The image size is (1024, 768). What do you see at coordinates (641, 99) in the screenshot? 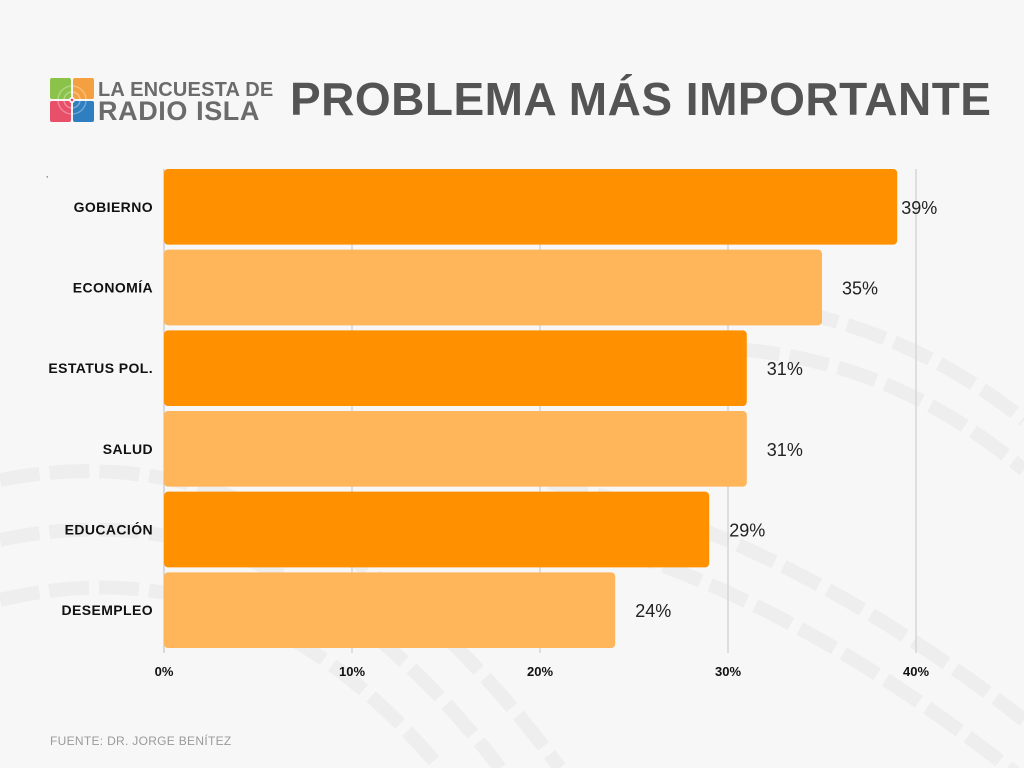
I see `page-title: PROBLEMA MÁS IMPORTANTE` at bounding box center [641, 99].